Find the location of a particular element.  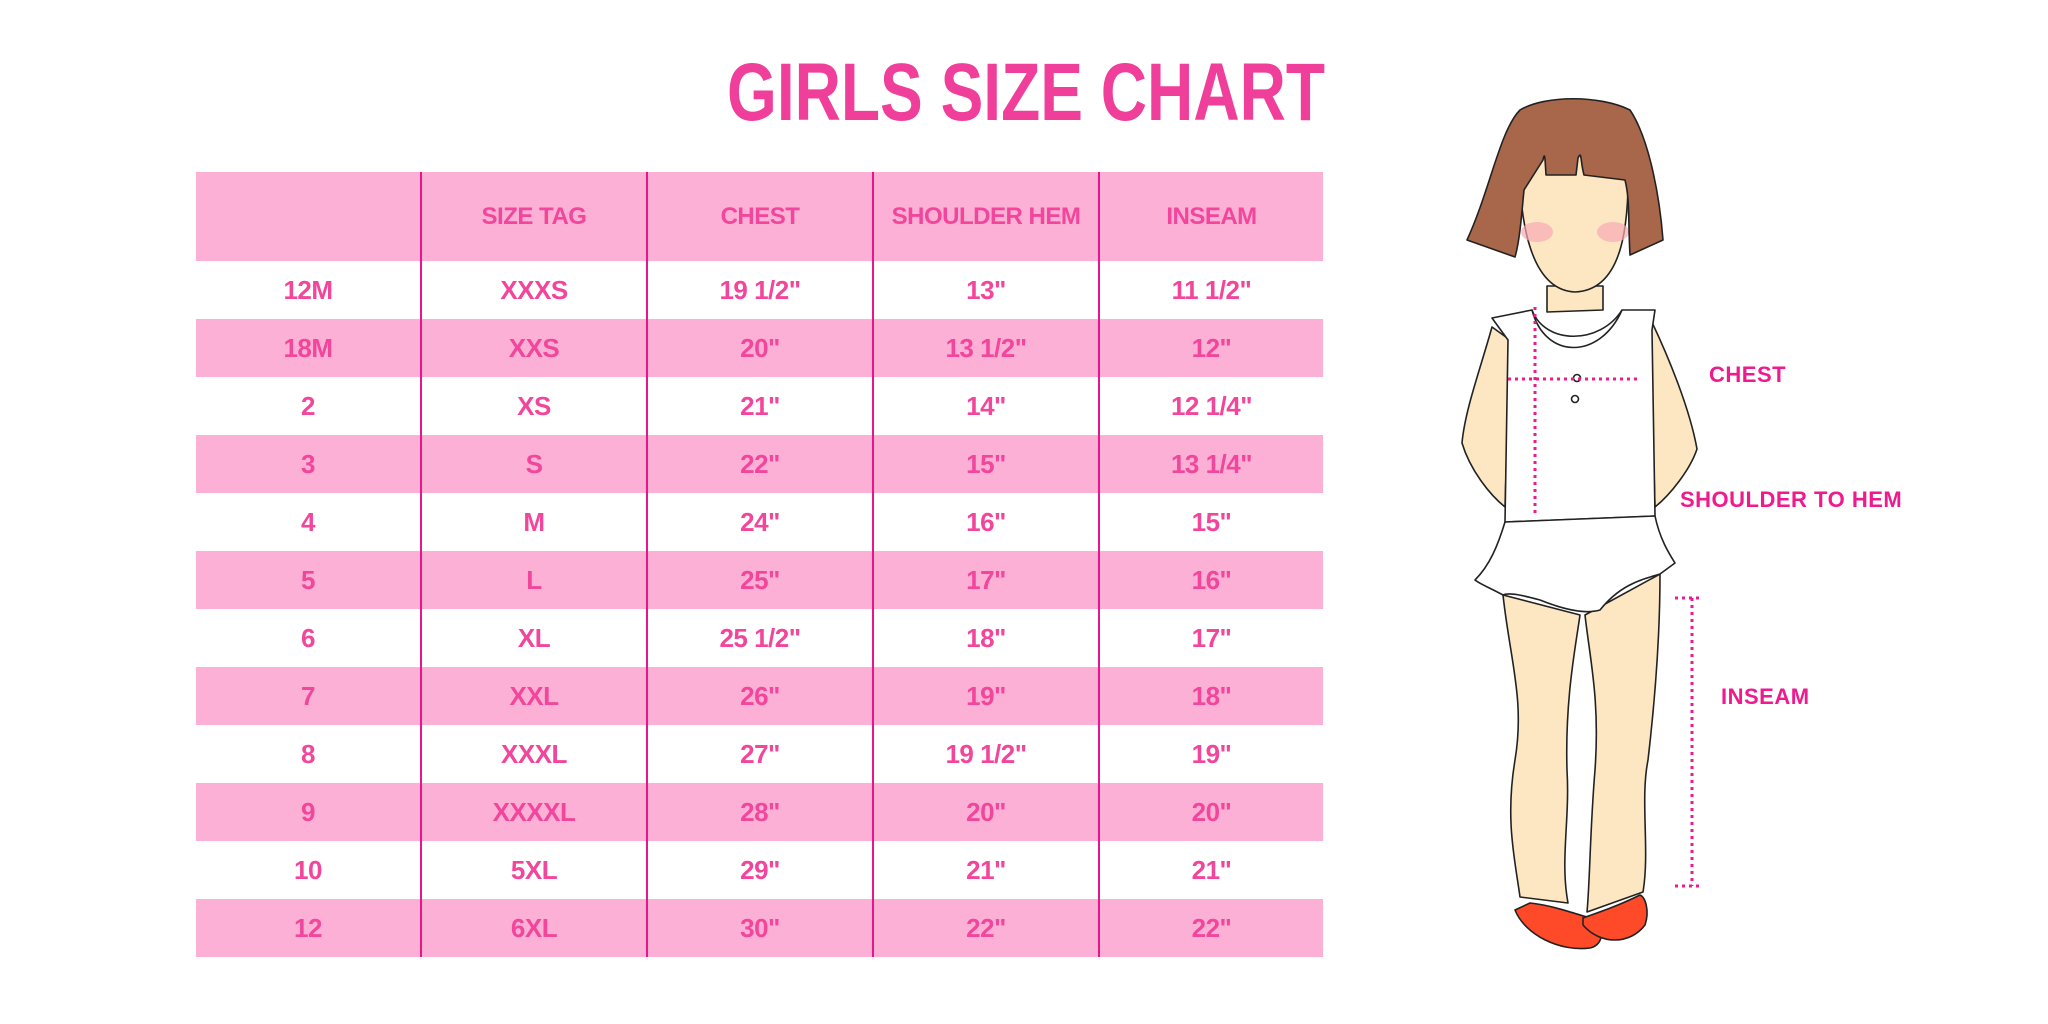

header-chest: CHEST is located at coordinates (759, 216).